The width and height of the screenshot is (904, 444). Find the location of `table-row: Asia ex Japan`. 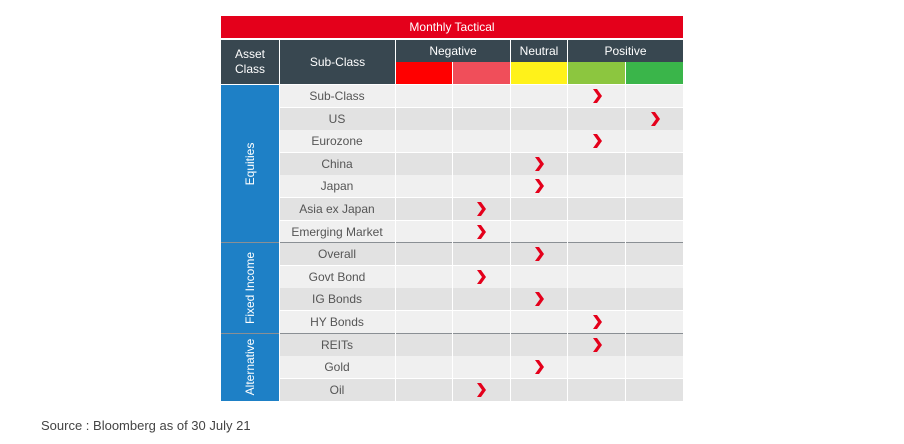

table-row: Asia ex Japan is located at coordinates (481, 209).